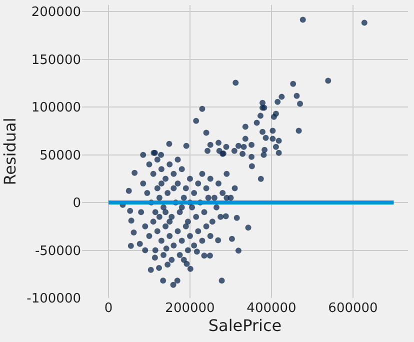 This screenshot has width=414, height=342. I want to click on x-axis-title: SalePrice, so click(245, 325).